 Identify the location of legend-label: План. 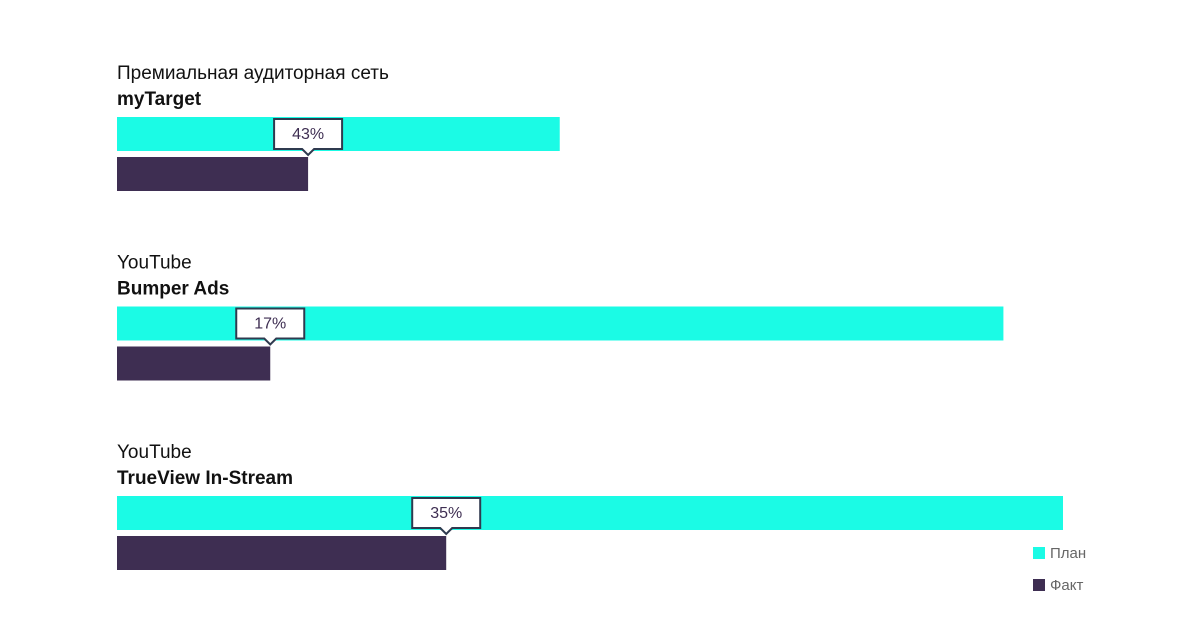
(1068, 553).